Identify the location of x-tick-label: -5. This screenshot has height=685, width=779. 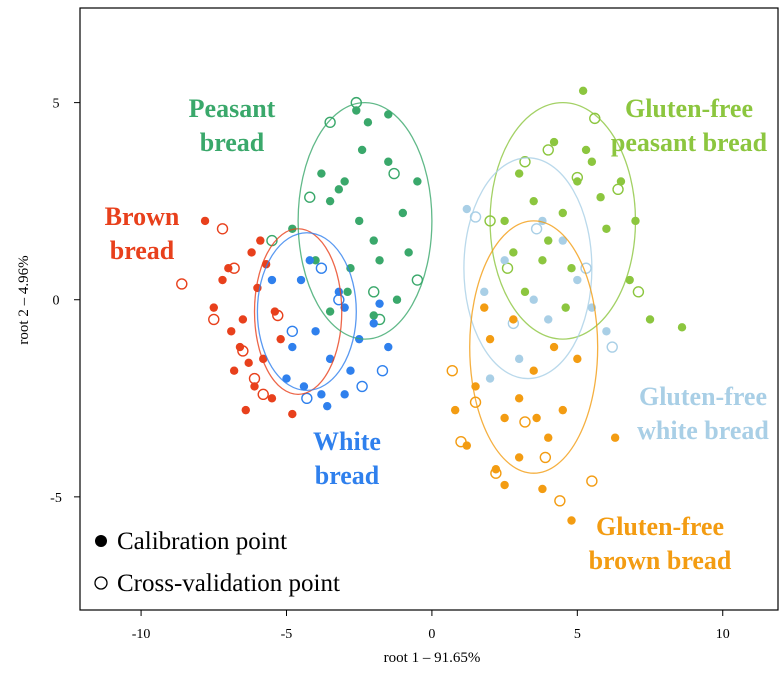
(287, 634).